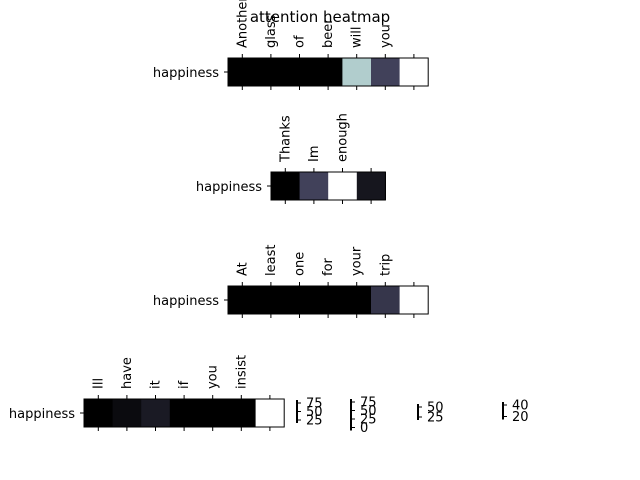  Describe the element at coordinates (291, 45) in the screenshot. I see `heatmap-panel-1: Another glass of beer will you happiness` at that location.